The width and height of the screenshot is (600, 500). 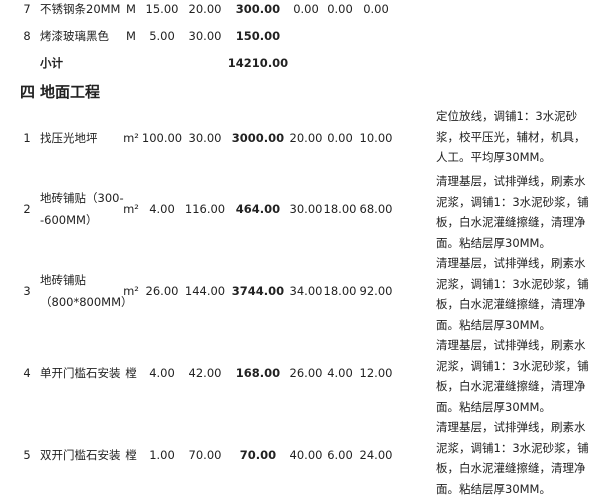 I want to click on remark-line: 定位放线，调铺1：3水泥砂, so click(x=507, y=116).